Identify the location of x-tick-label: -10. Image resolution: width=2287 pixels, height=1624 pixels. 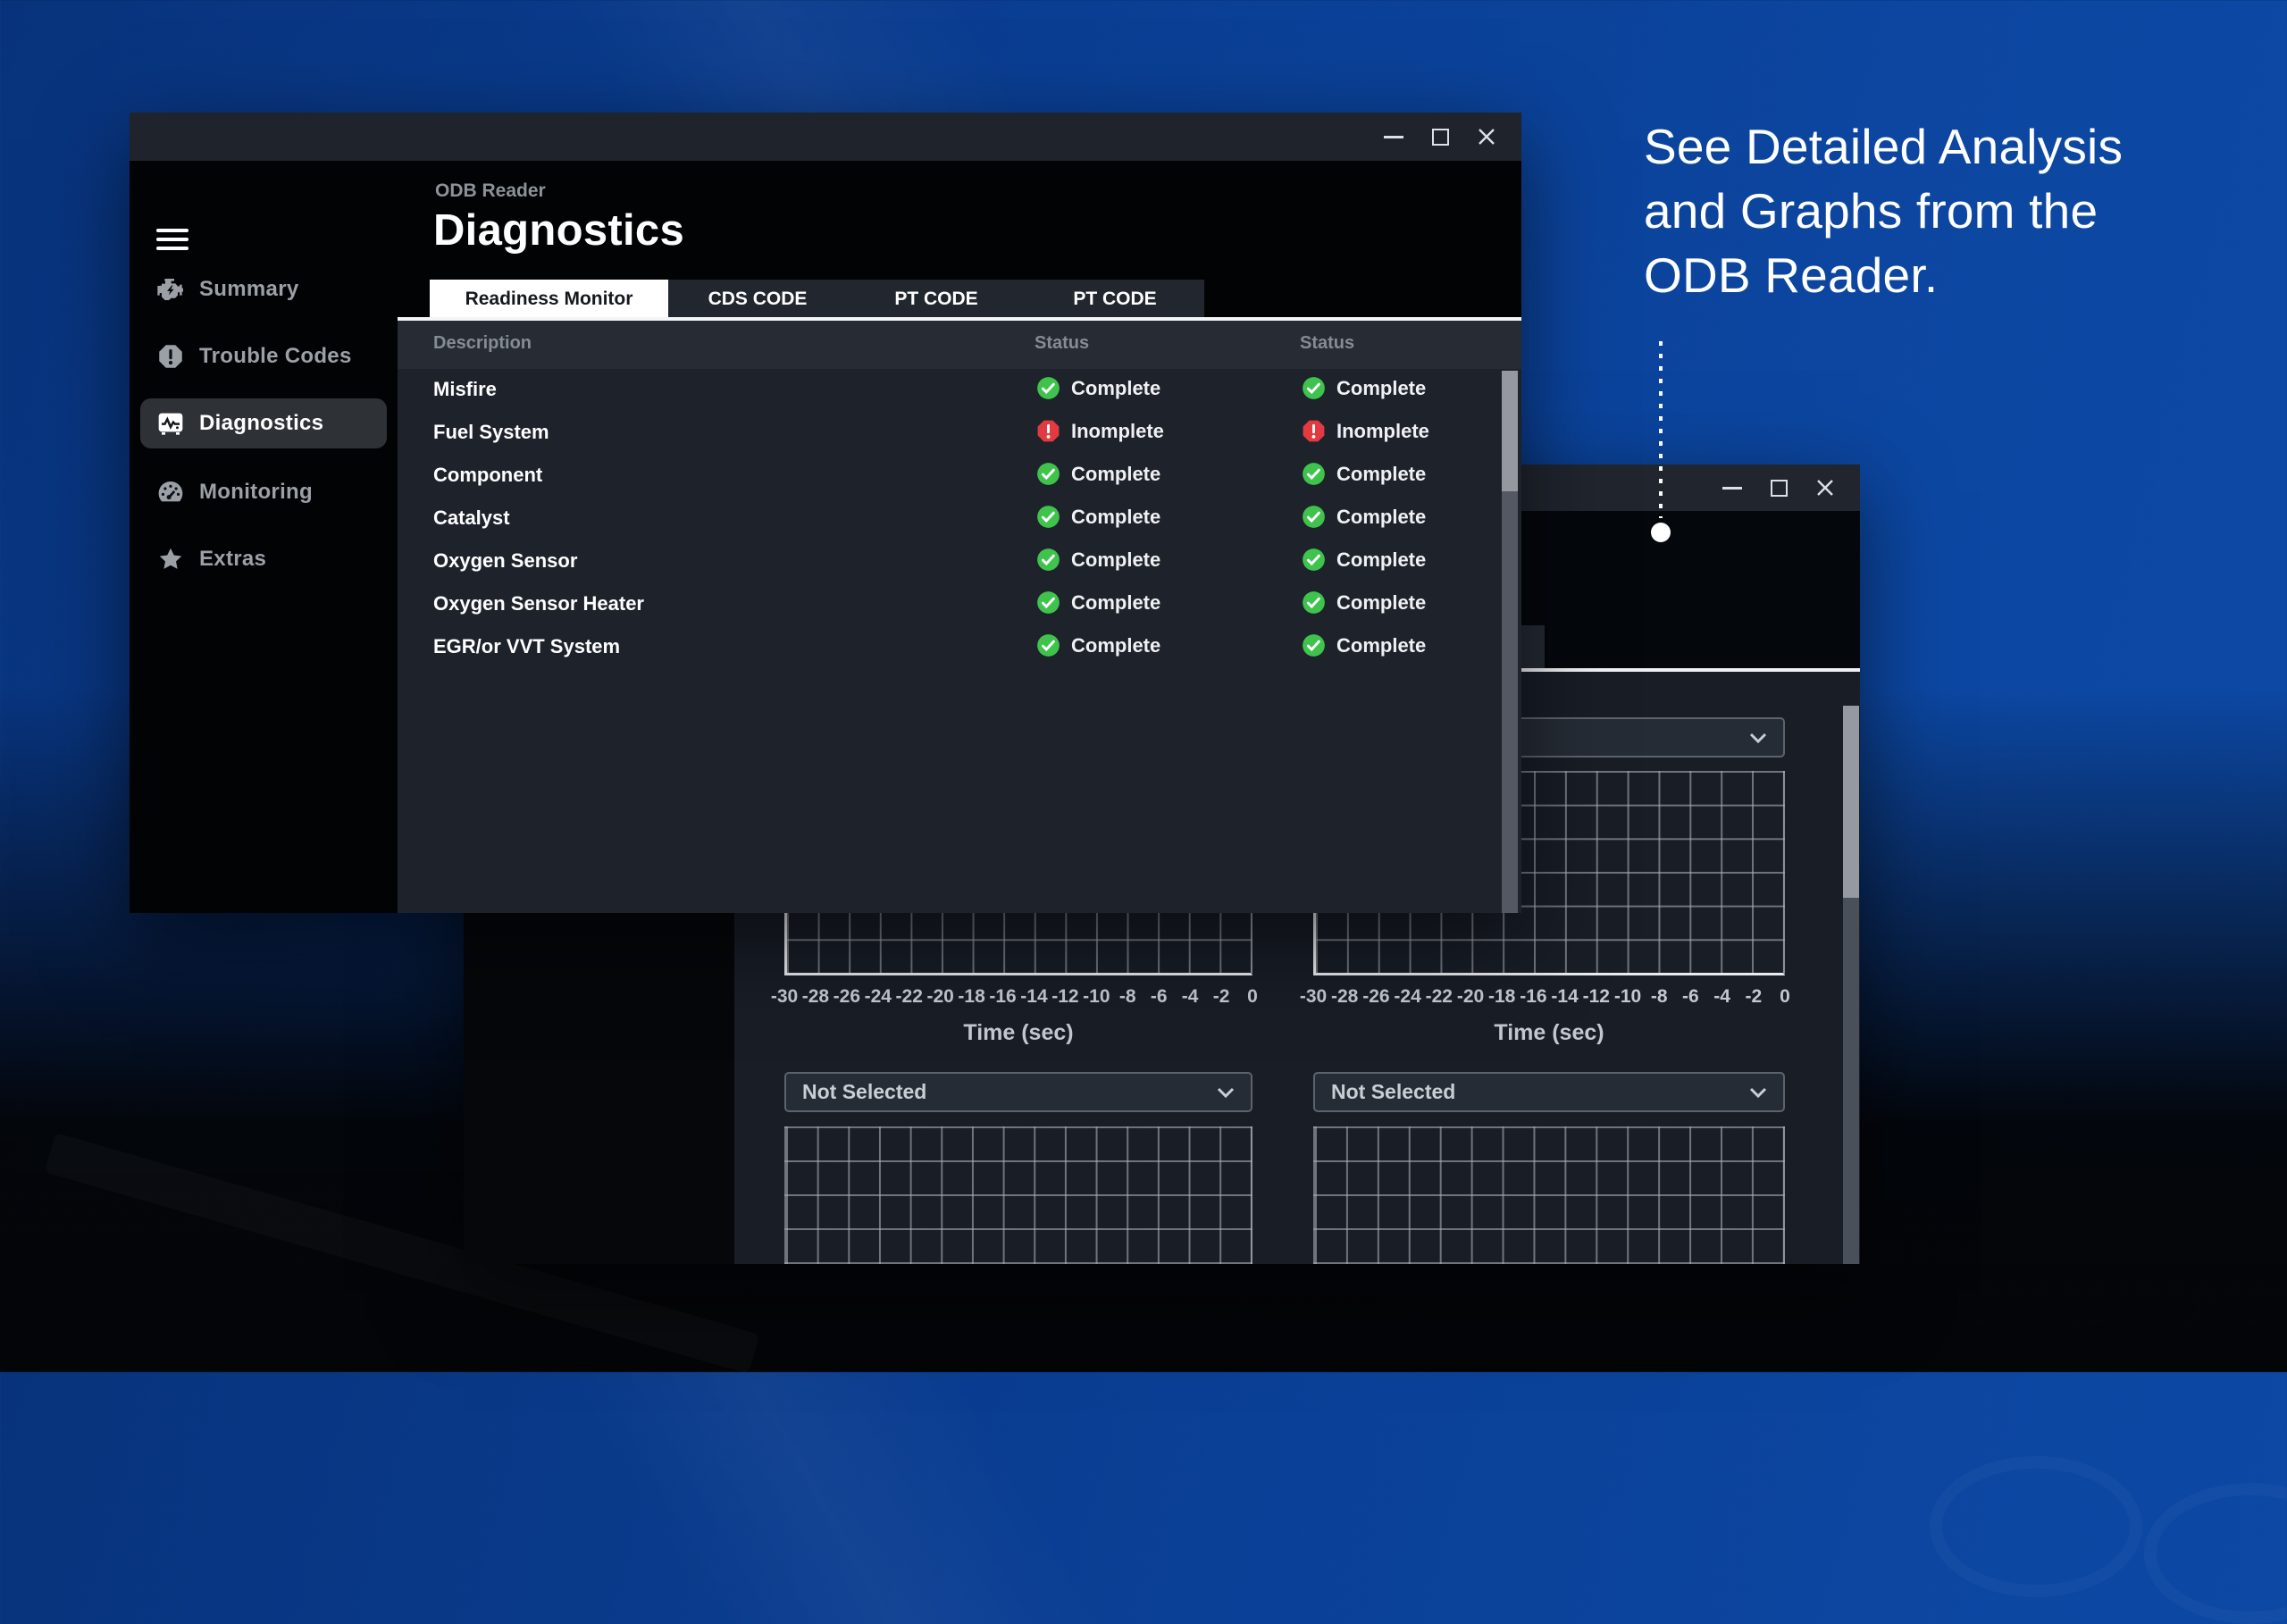
(1096, 996).